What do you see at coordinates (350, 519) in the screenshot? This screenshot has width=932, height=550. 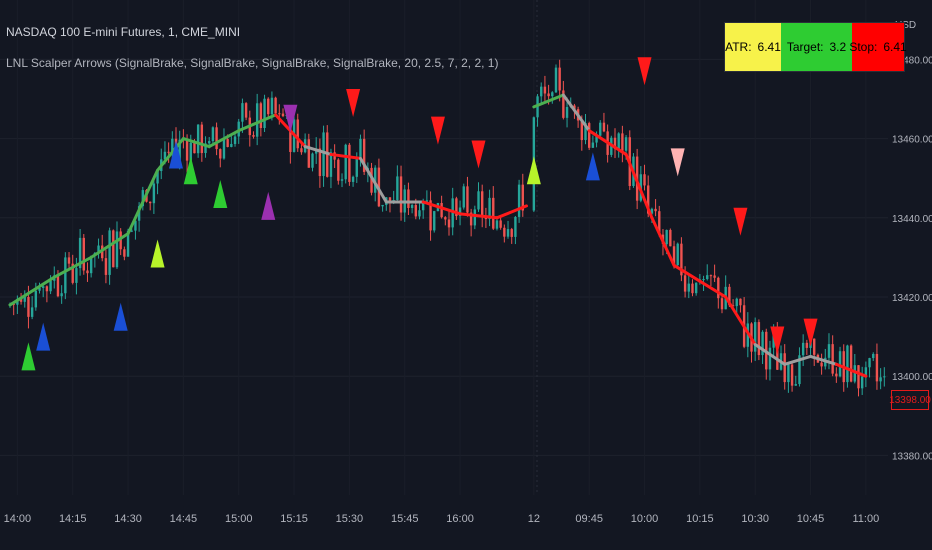 I see `x-tick-label: 15:30` at bounding box center [350, 519].